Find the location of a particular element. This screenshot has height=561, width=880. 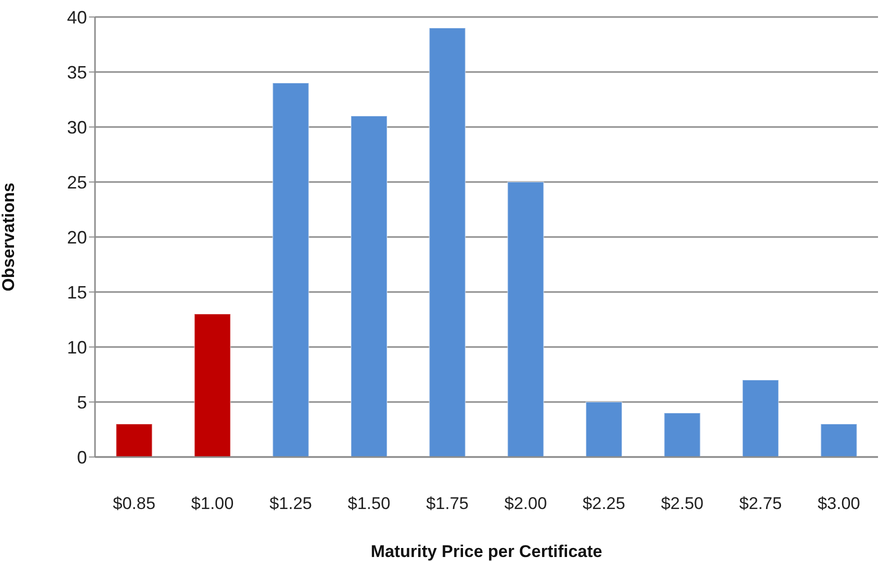

y-tick-label: 10 is located at coordinates (76, 347).